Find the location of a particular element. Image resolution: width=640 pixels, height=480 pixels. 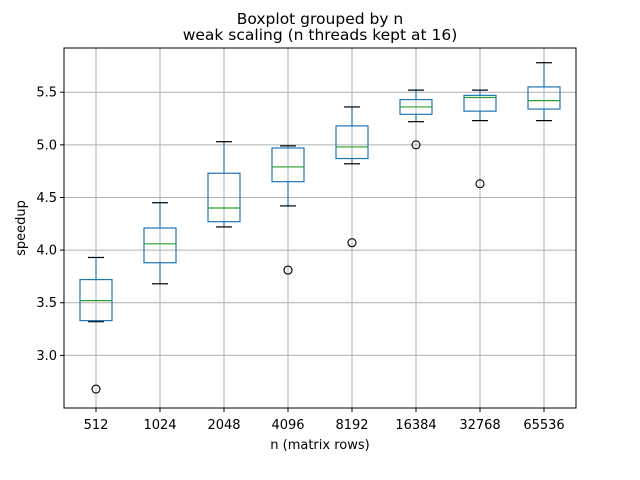

x-tick-label: 512 is located at coordinates (96, 425).